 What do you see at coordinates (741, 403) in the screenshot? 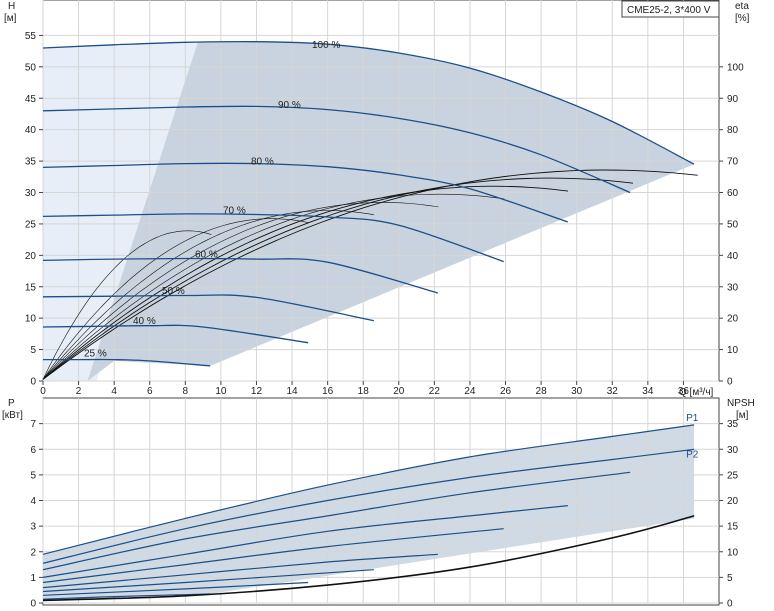
I see `axis-label-npsh: NPSH` at bounding box center [741, 403].